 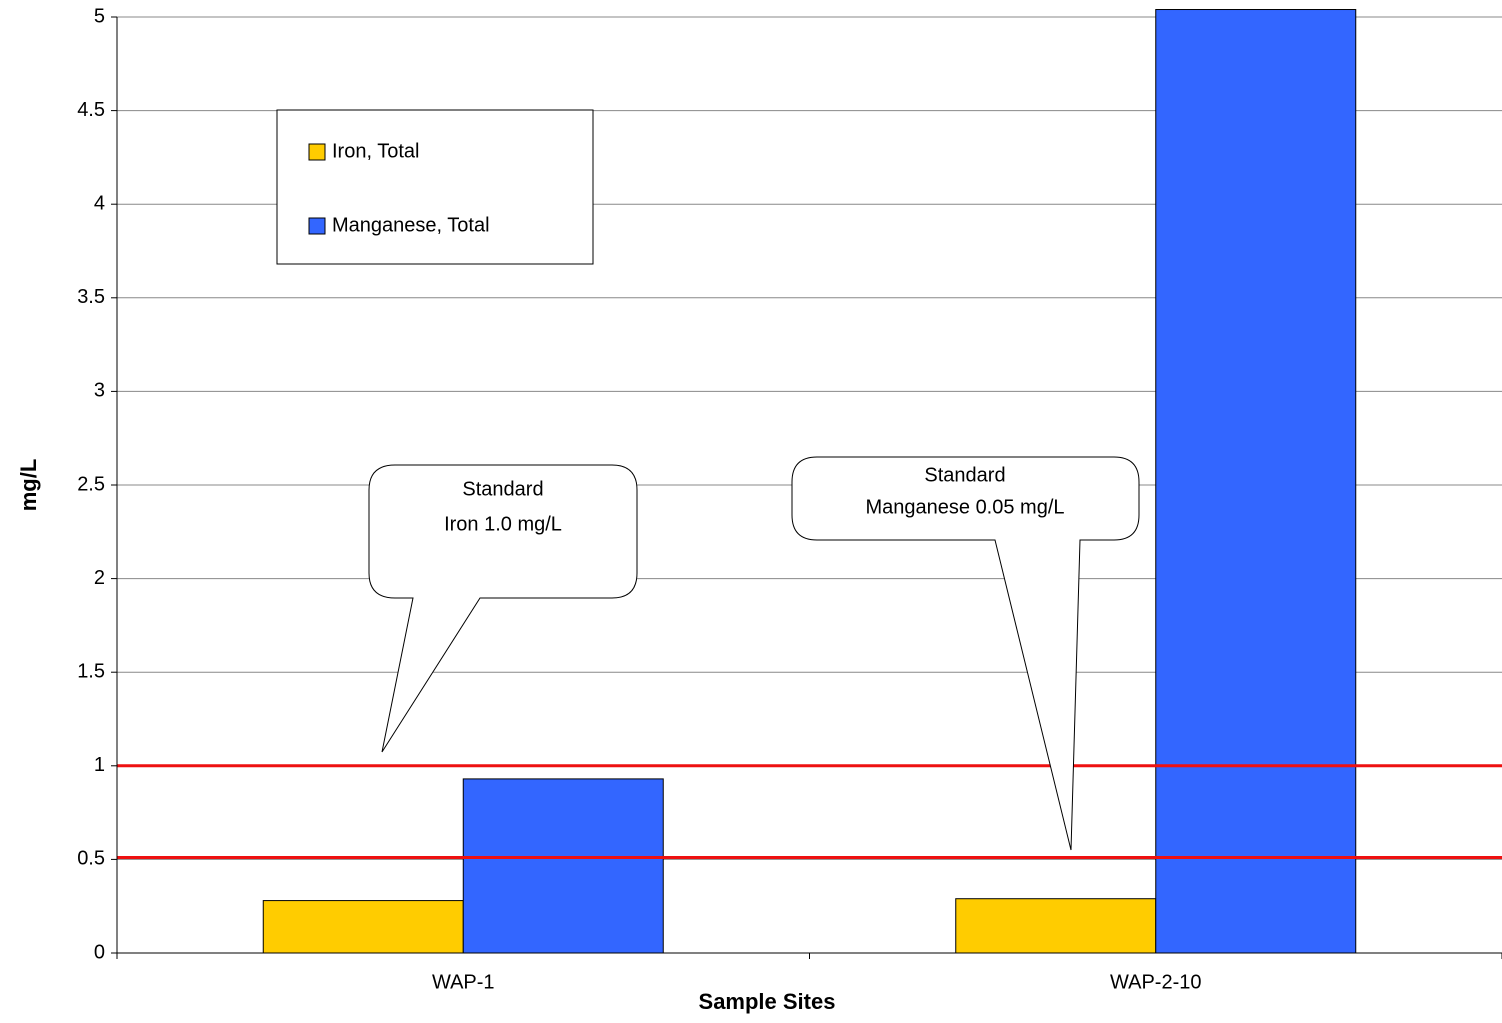 I want to click on y-tick-label: 2, so click(x=99, y=578).